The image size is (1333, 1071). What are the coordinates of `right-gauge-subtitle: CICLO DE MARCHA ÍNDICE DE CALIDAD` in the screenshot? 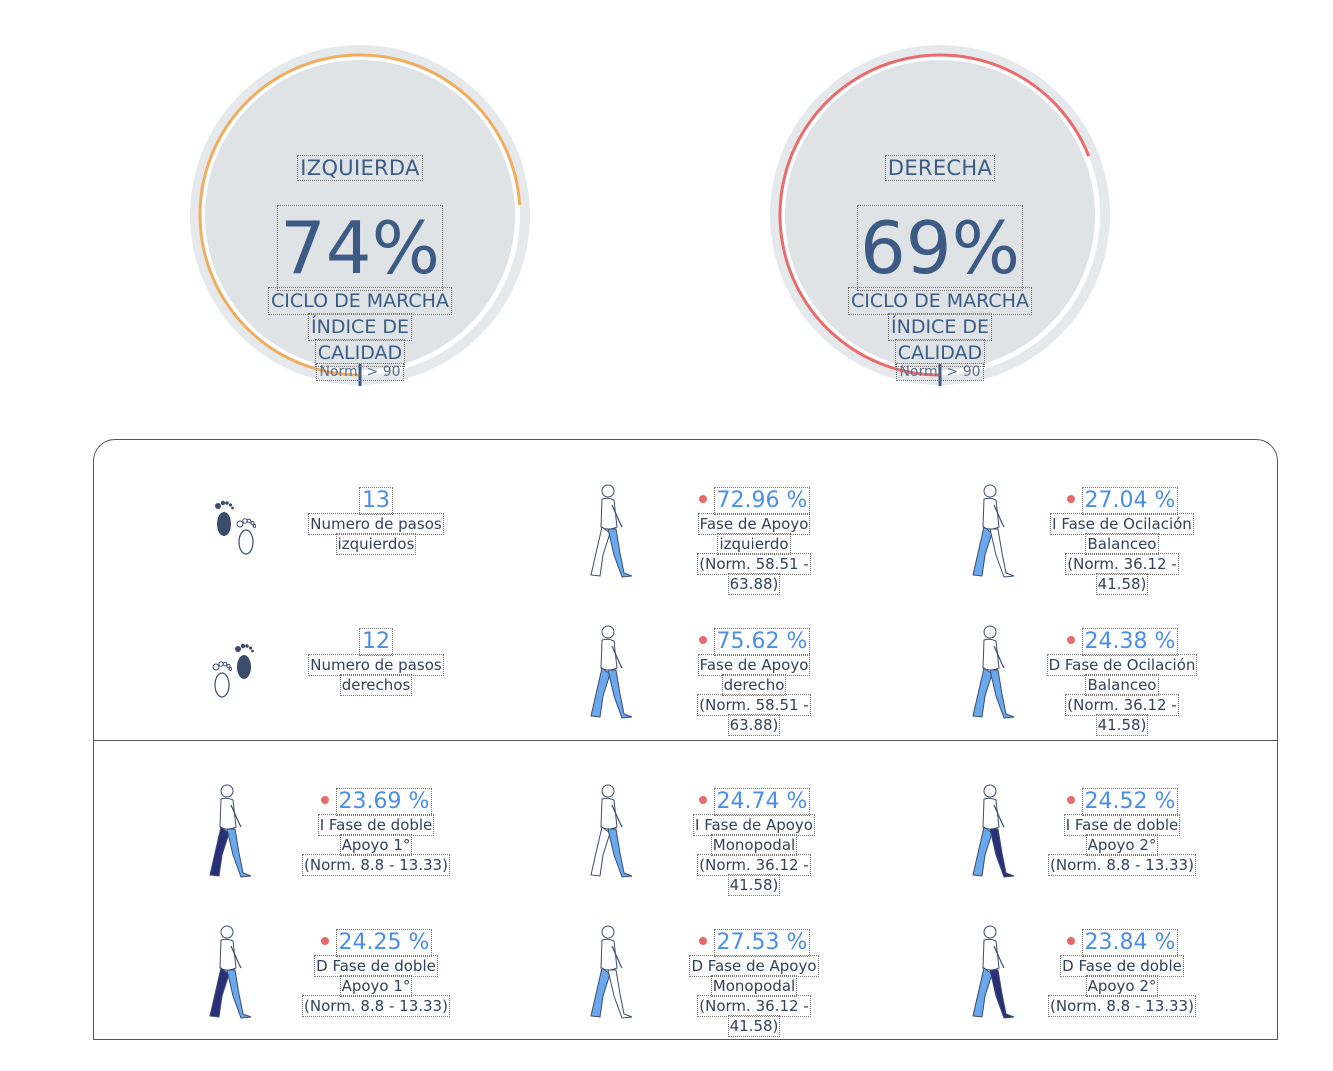 It's located at (940, 327).